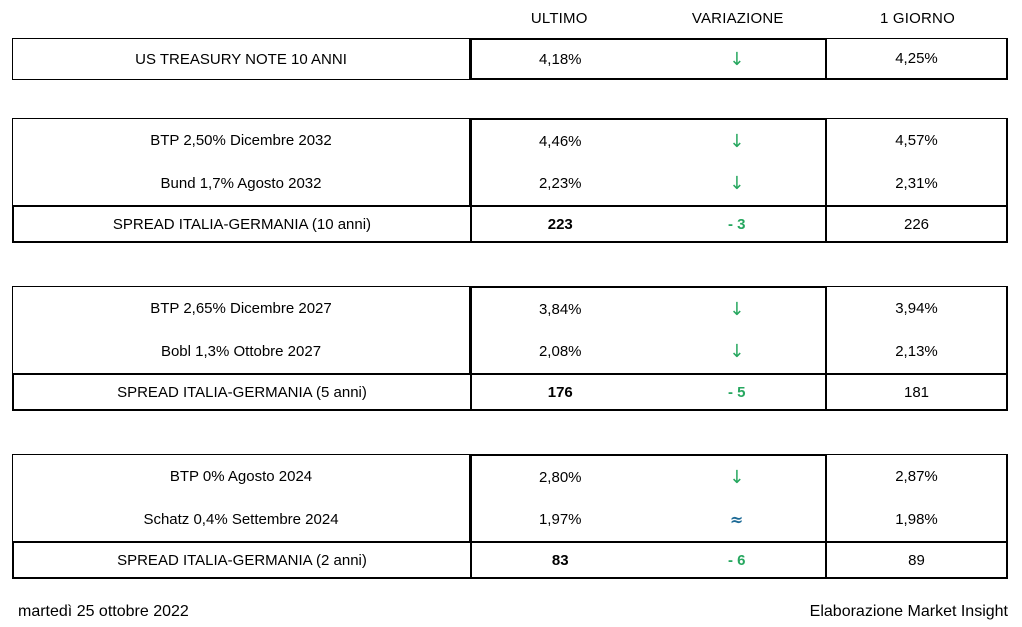  Describe the element at coordinates (648, 161) in the screenshot. I see `ultimo-variazione-cell: 4,46% ↓ 2,23% ↓` at that location.